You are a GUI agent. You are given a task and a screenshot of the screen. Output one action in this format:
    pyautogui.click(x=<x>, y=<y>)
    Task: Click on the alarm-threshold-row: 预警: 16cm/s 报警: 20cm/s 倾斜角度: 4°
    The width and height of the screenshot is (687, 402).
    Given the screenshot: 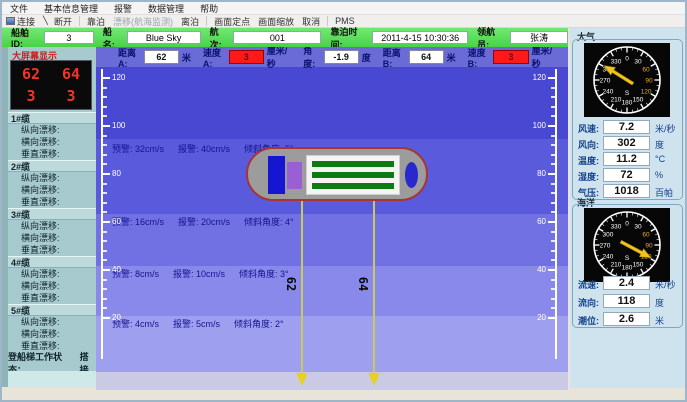 What is the action you would take?
    pyautogui.click(x=203, y=222)
    